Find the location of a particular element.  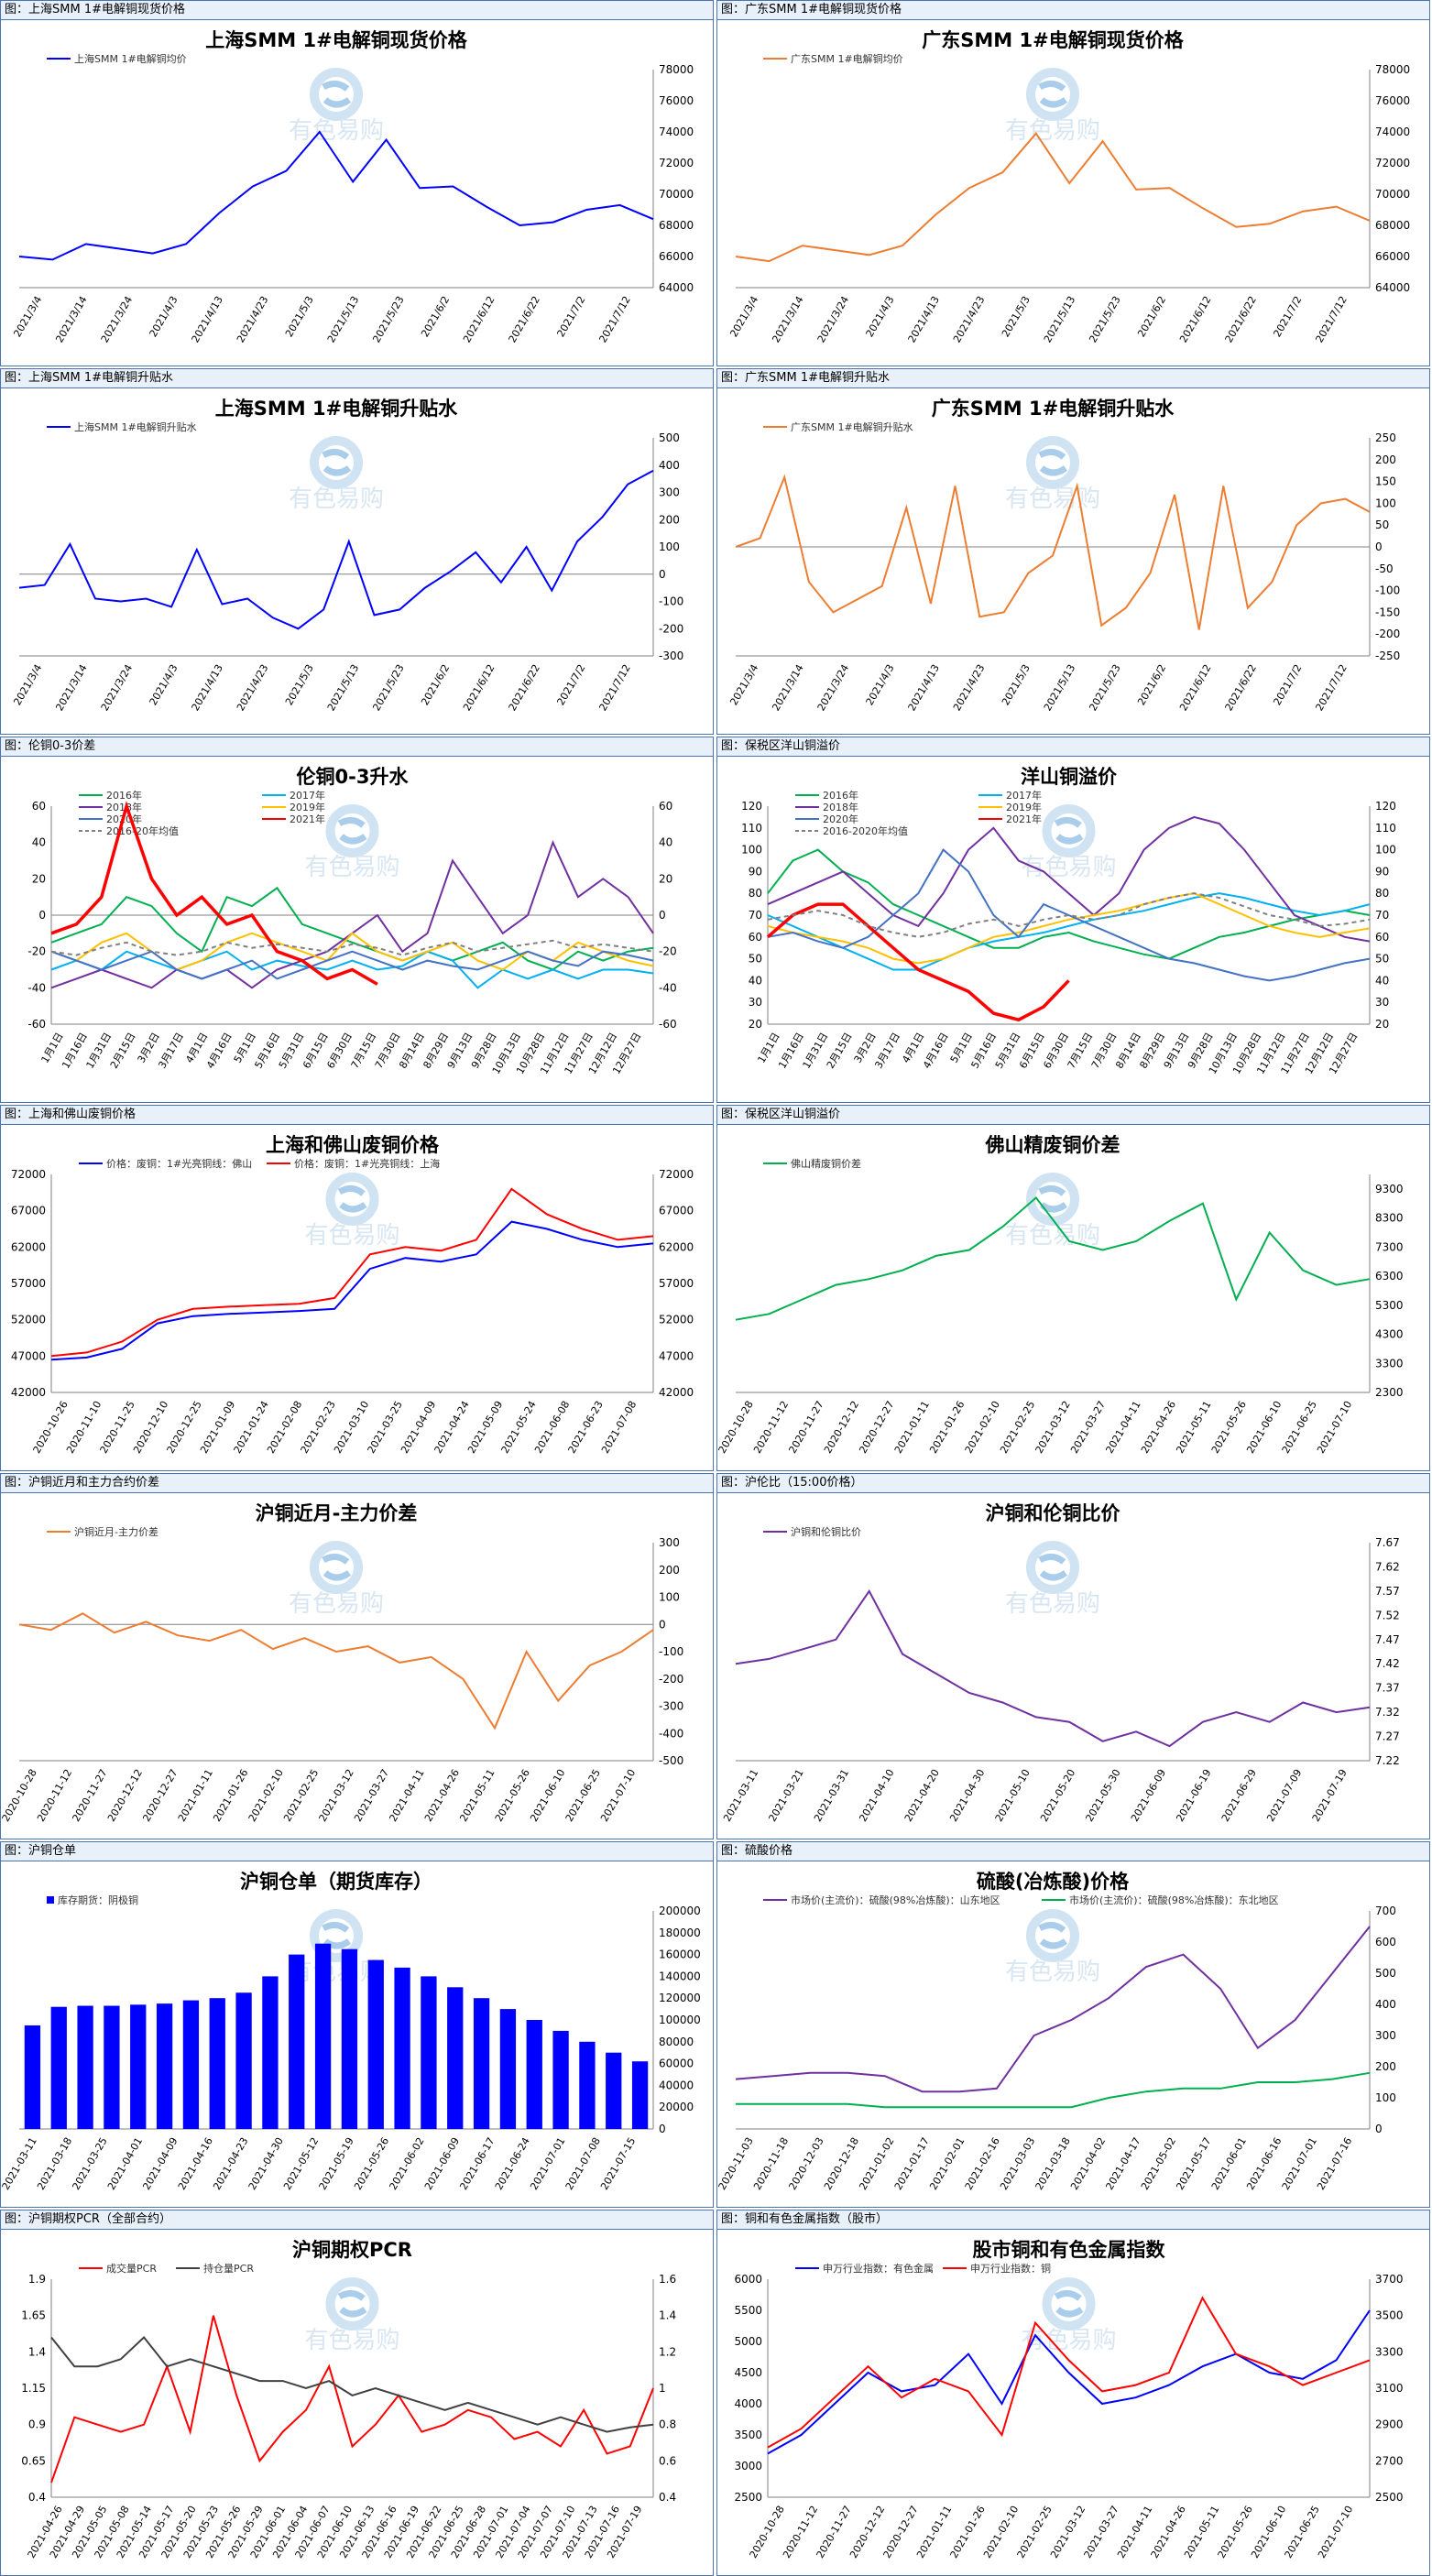

y2-tick-label: 2500 is located at coordinates (1389, 2497).